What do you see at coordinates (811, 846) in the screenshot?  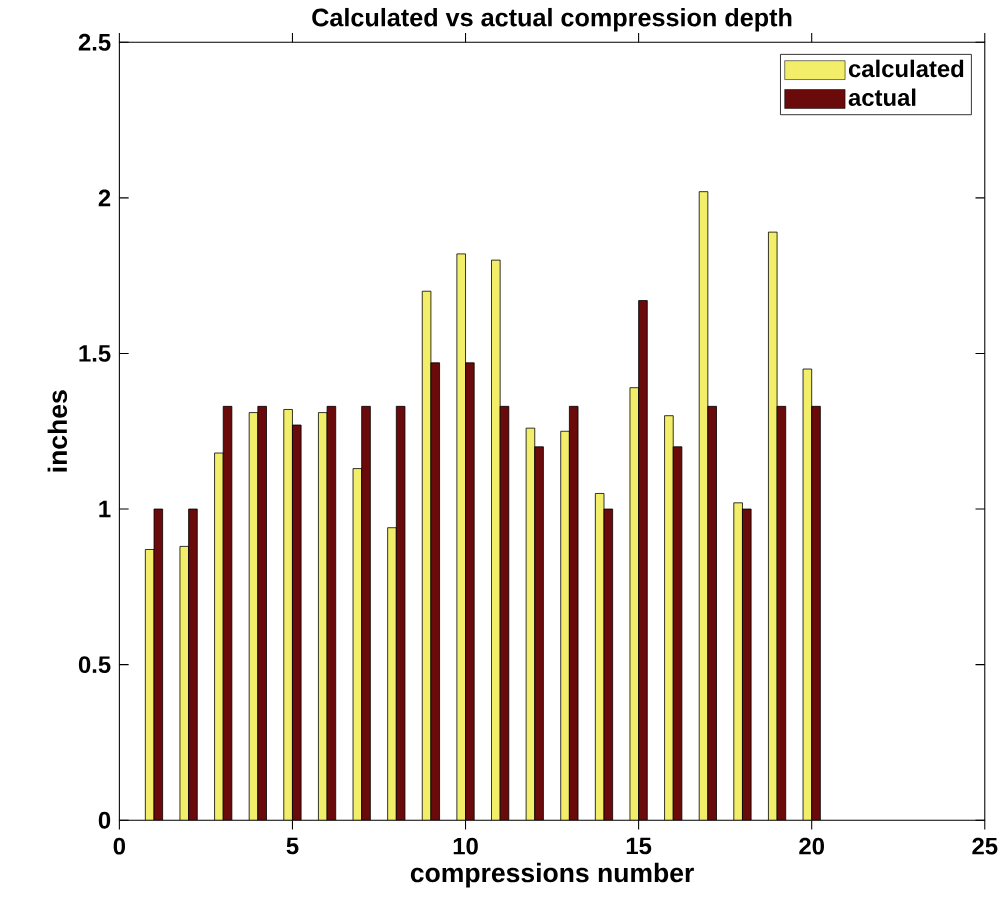 I see `x-tick-label: 20` at bounding box center [811, 846].